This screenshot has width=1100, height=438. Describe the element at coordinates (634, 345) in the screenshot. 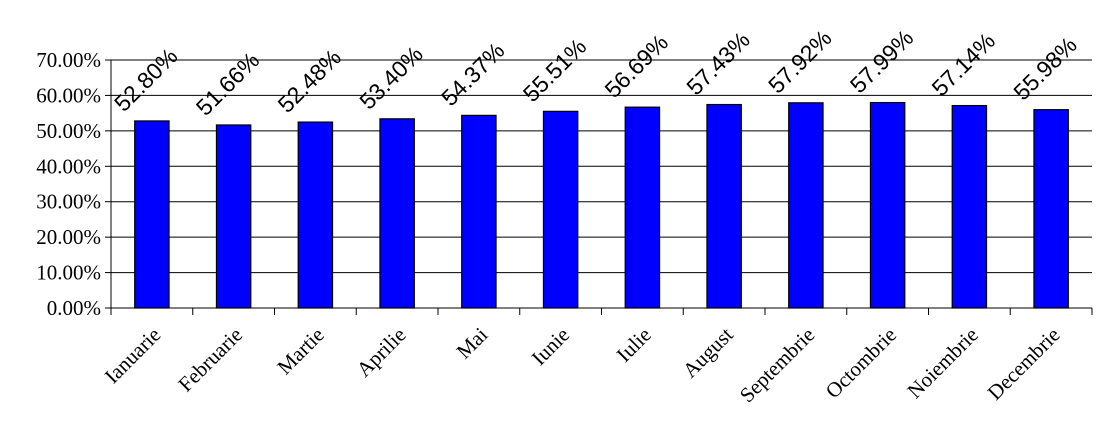

I see `x-axis-category-label: Iulie` at that location.